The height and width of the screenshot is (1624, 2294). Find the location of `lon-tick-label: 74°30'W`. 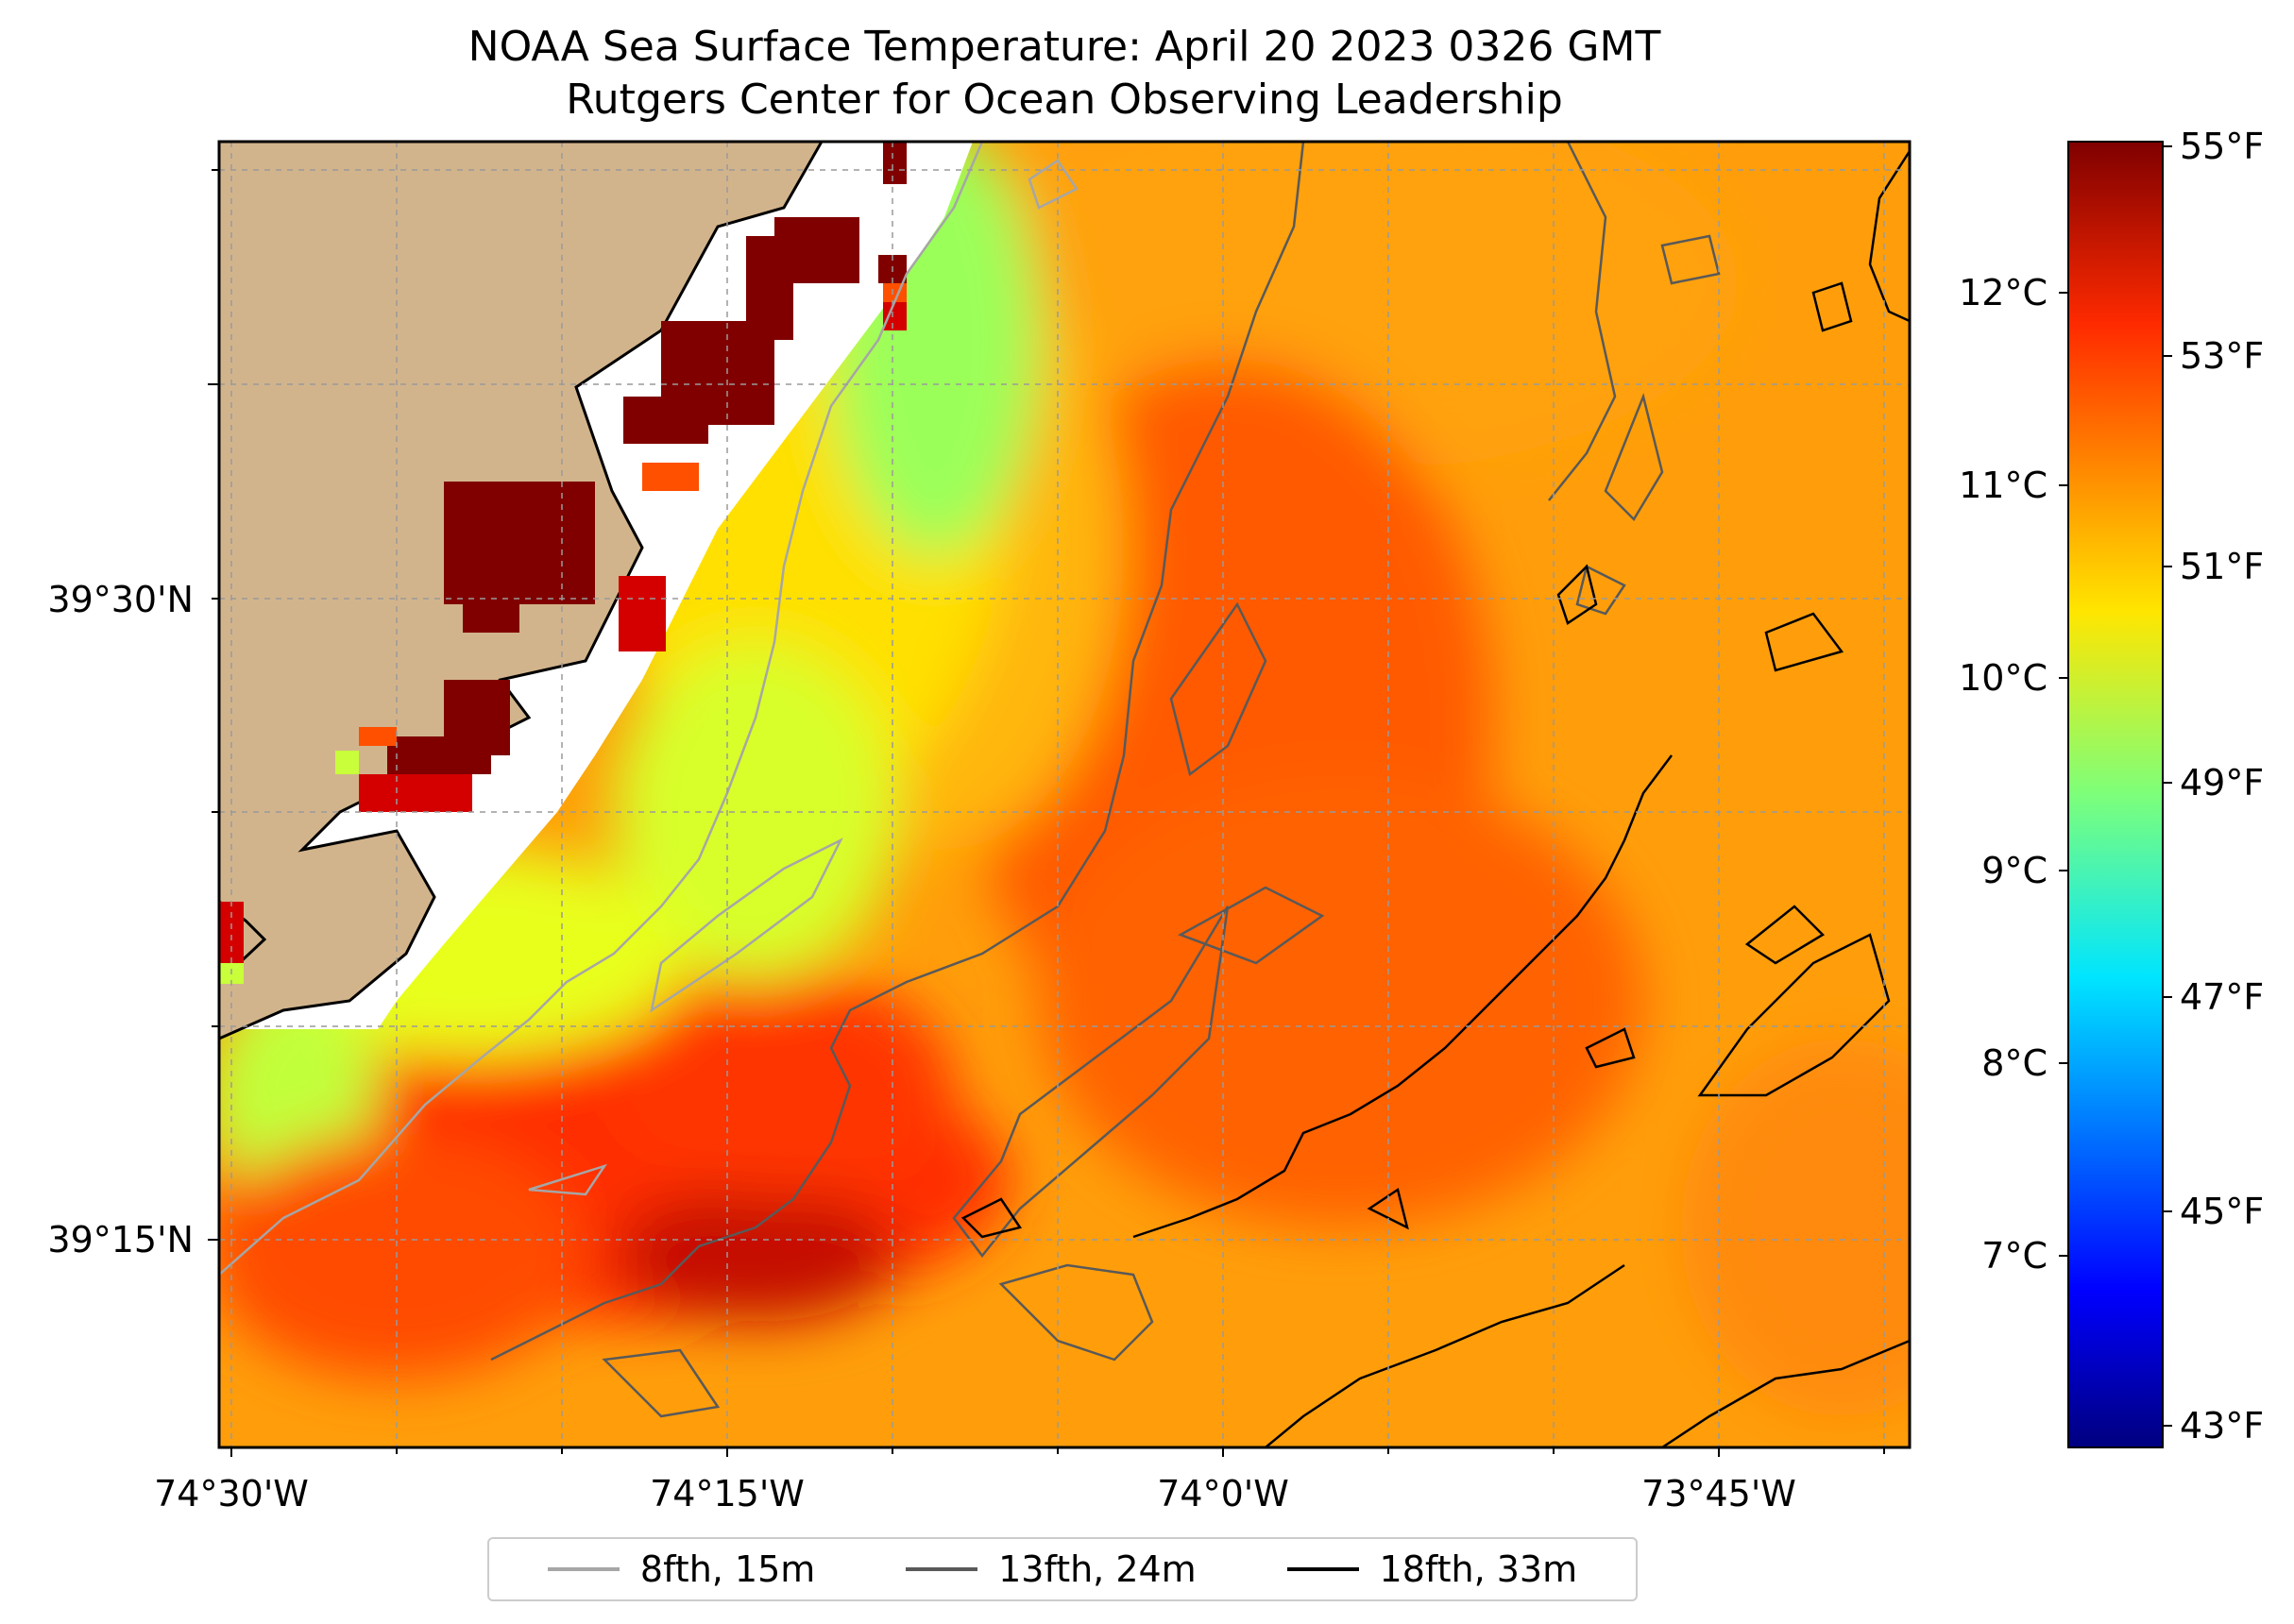

lon-tick-label: 74°30'W is located at coordinates (231, 1493).